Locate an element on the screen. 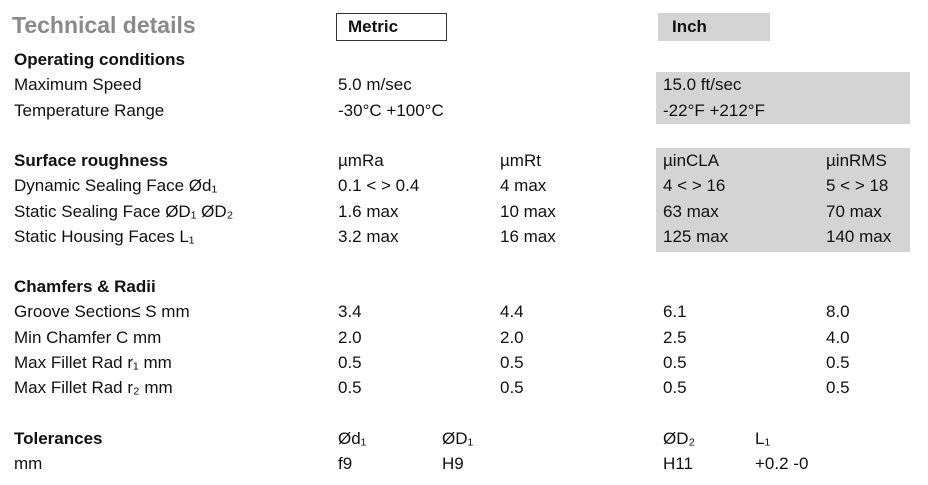 The image size is (928, 485). cell: H9 is located at coordinates (453, 464).